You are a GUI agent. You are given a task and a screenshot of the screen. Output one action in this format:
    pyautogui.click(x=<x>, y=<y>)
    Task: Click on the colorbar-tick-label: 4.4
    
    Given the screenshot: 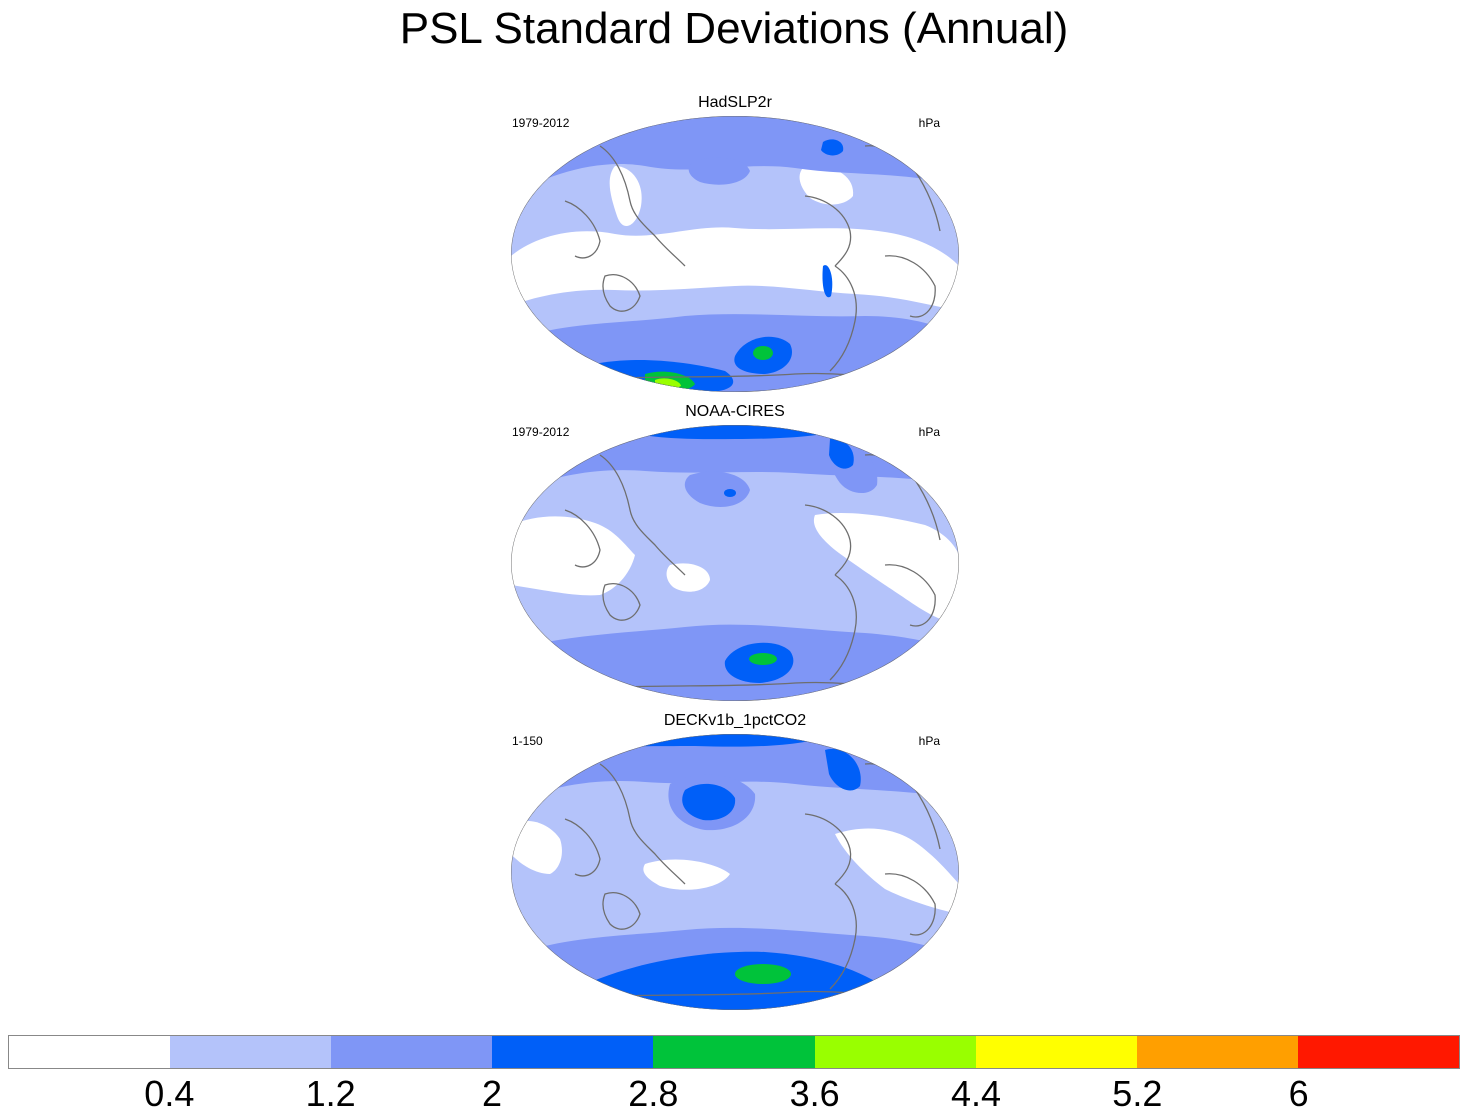 What is the action you would take?
    pyautogui.click(x=976, y=1093)
    